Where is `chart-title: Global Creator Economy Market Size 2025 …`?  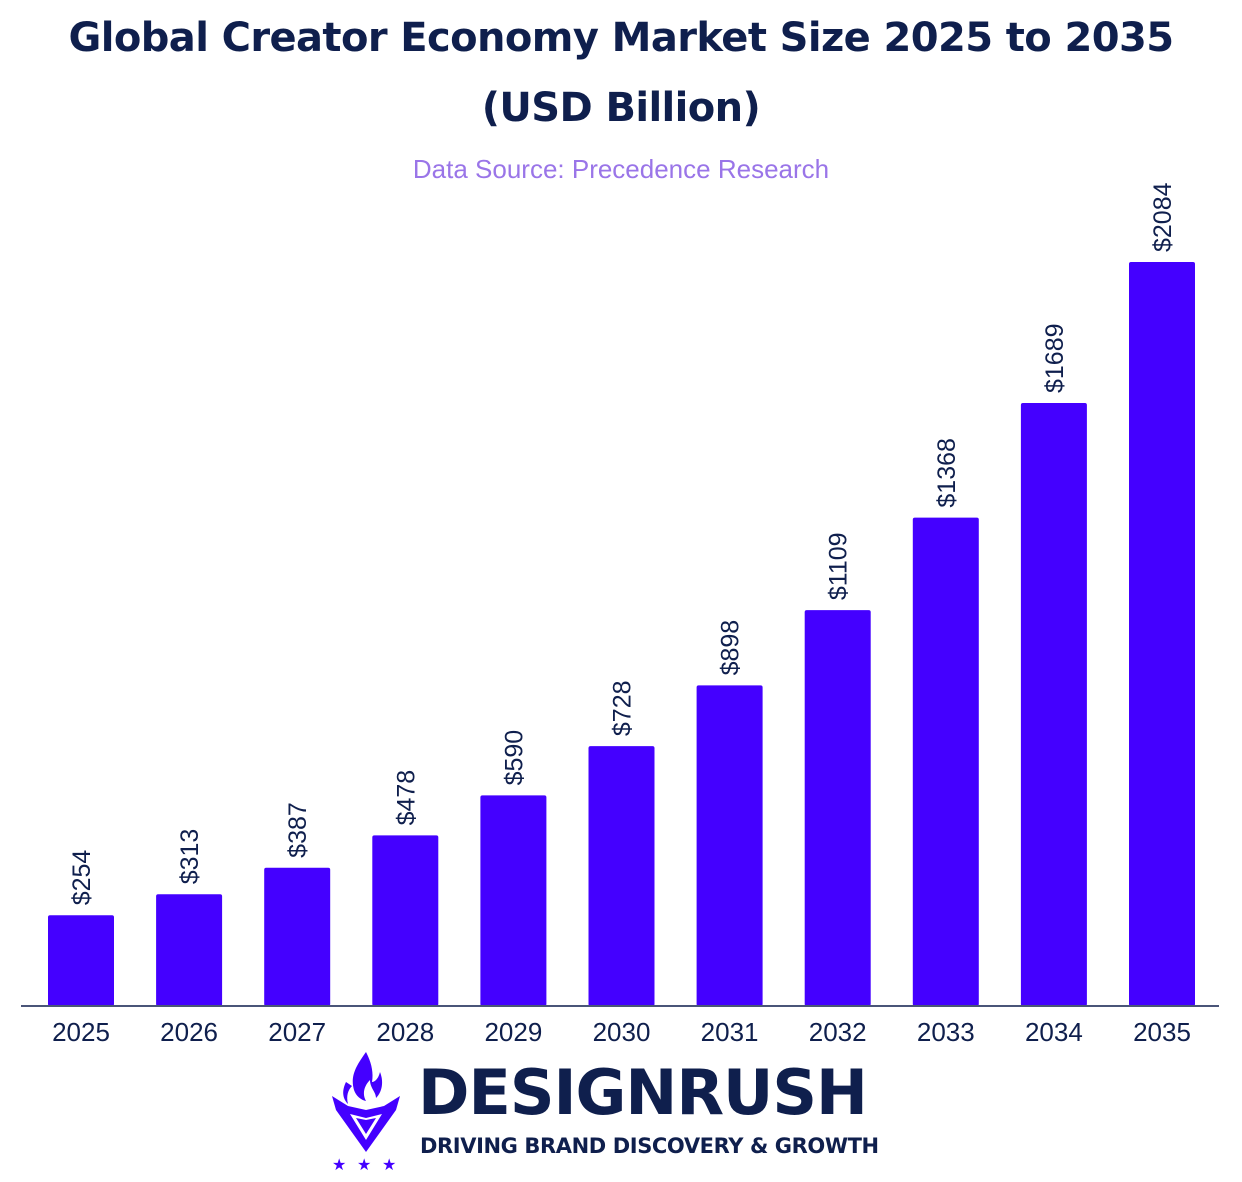 chart-title: Global Creator Economy Market Size 2025 … is located at coordinates (621, 38).